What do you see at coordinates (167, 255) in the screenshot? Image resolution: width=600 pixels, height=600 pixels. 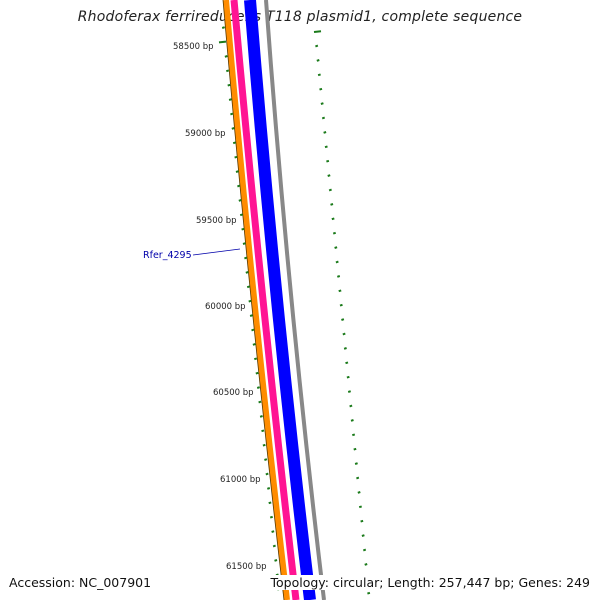 I see `gene-label-rfer-4295: Rfer_4295` at bounding box center [167, 255].